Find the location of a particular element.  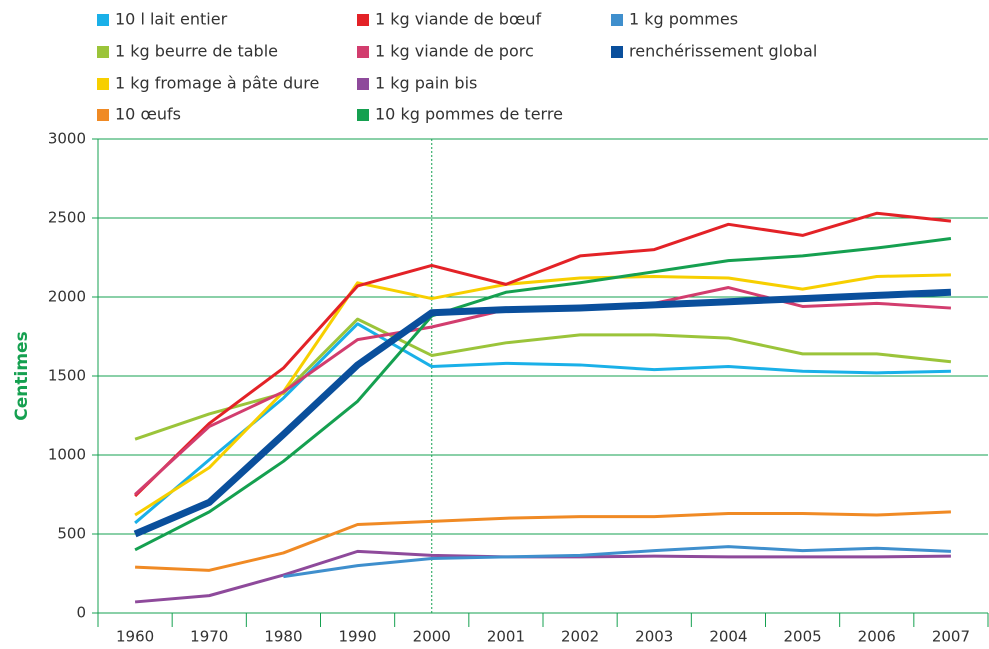

y-tick-label: 500 is located at coordinates (71, 534).